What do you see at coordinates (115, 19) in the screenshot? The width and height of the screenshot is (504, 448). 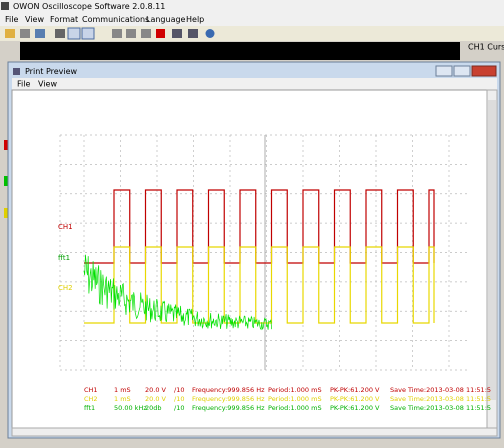 I see `menu-item: Communications` at bounding box center [115, 19].